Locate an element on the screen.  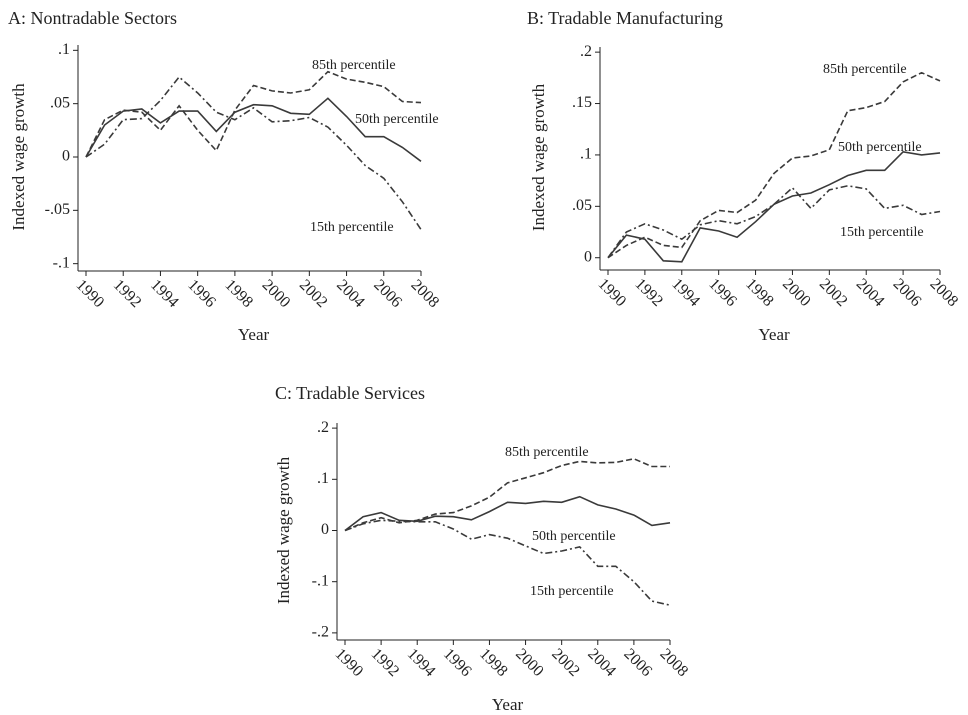
panel-title: A: Nontradable Sectors is located at coordinates (92, 18).